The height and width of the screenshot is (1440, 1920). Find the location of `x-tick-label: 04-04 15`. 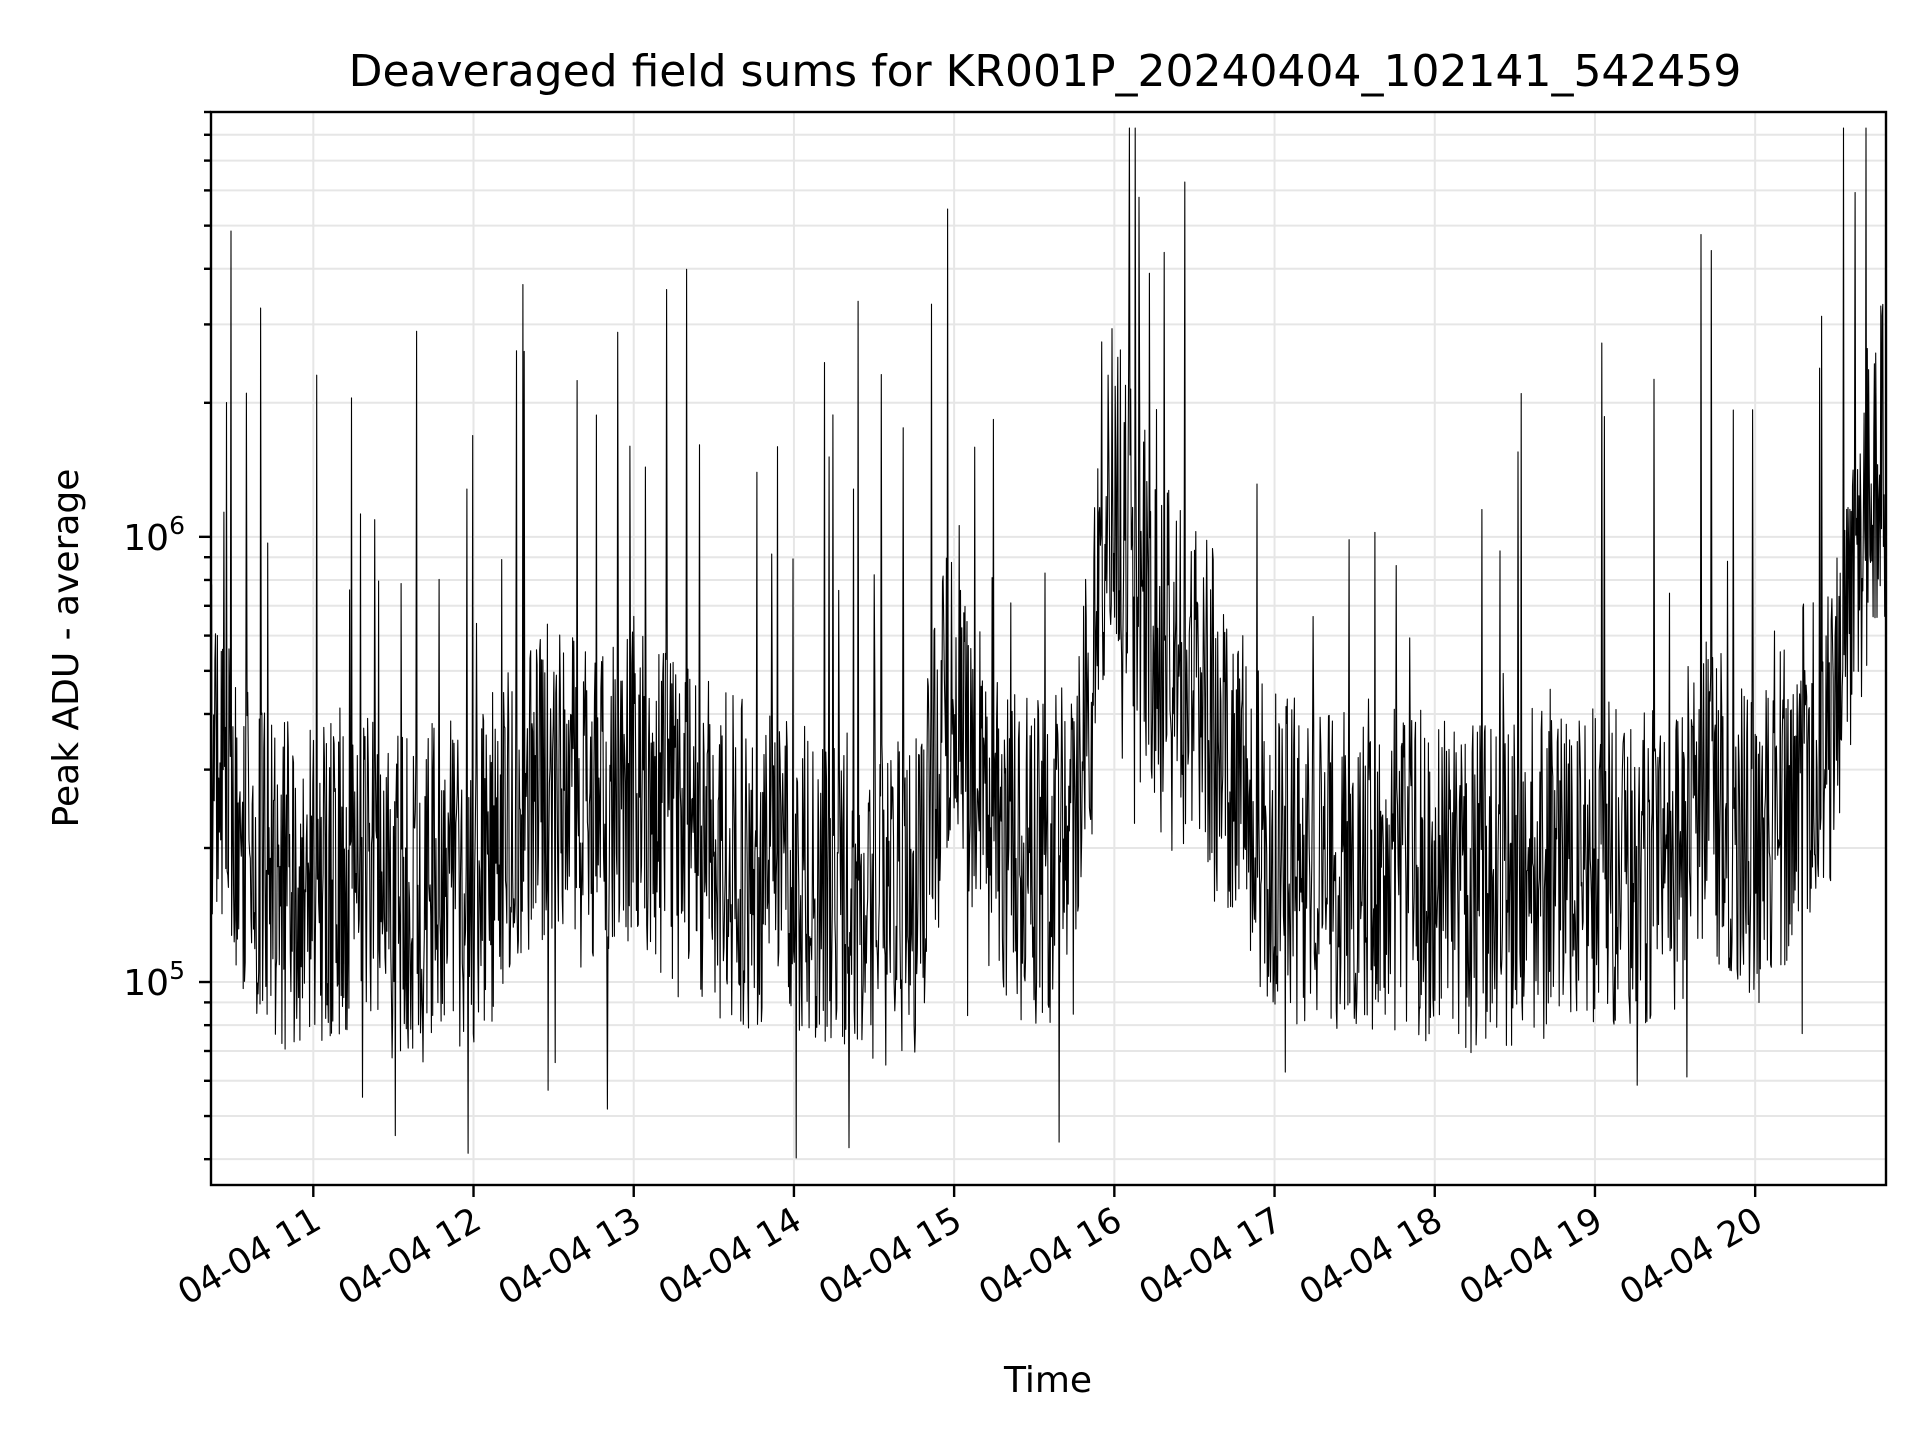

x-tick-label: 04-04 15 is located at coordinates (890, 1256).